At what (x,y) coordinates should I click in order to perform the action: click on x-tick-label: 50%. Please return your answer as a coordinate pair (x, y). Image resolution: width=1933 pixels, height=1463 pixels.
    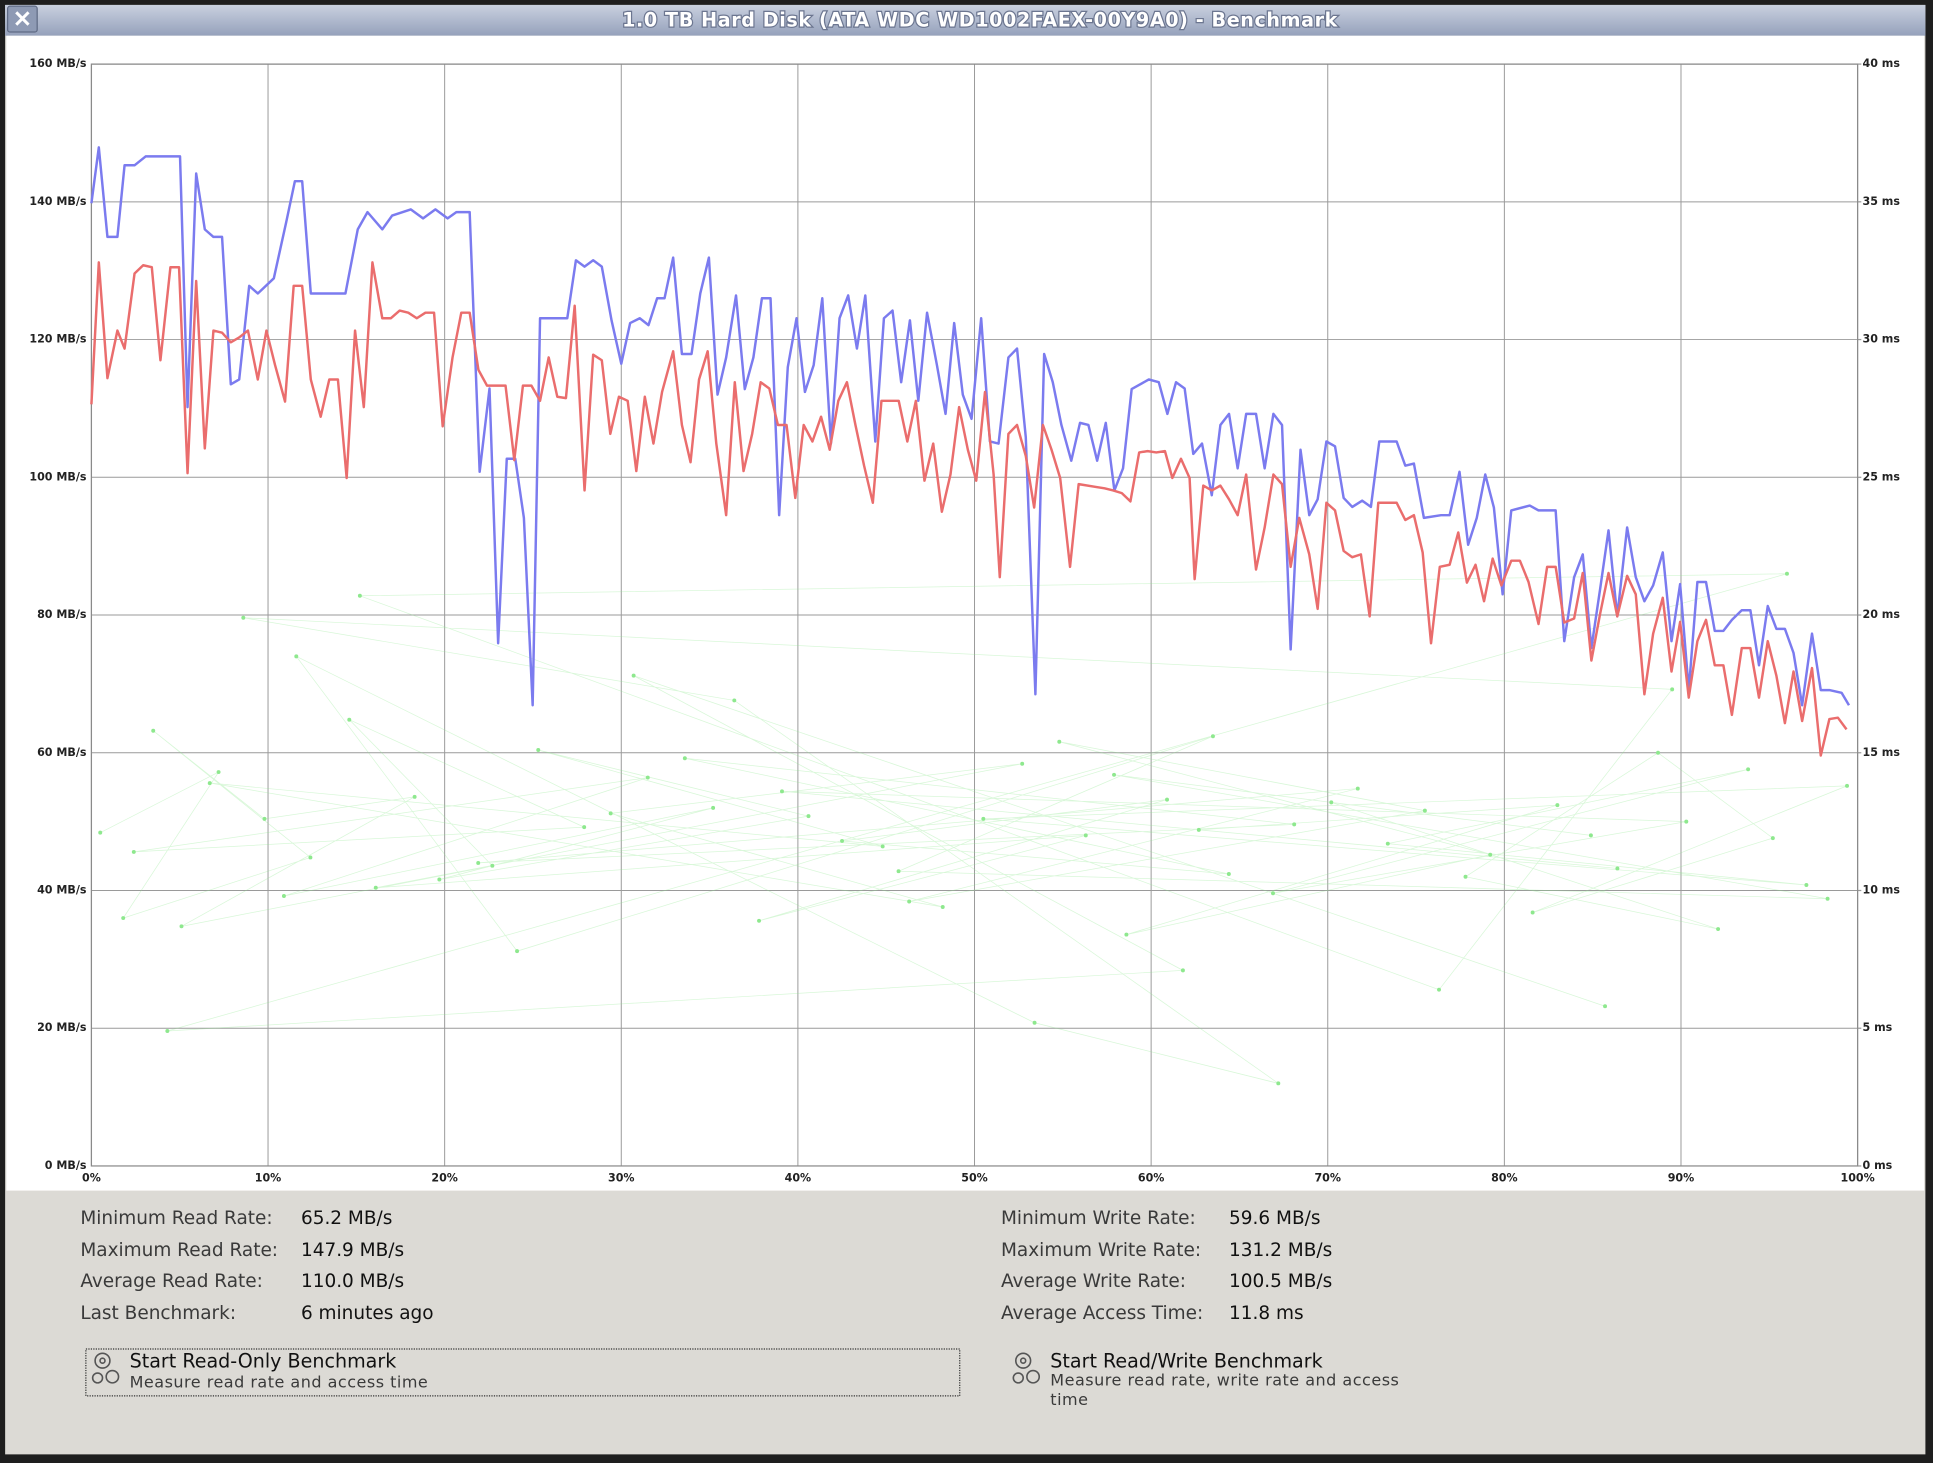
    Looking at the image, I should click on (974, 1177).